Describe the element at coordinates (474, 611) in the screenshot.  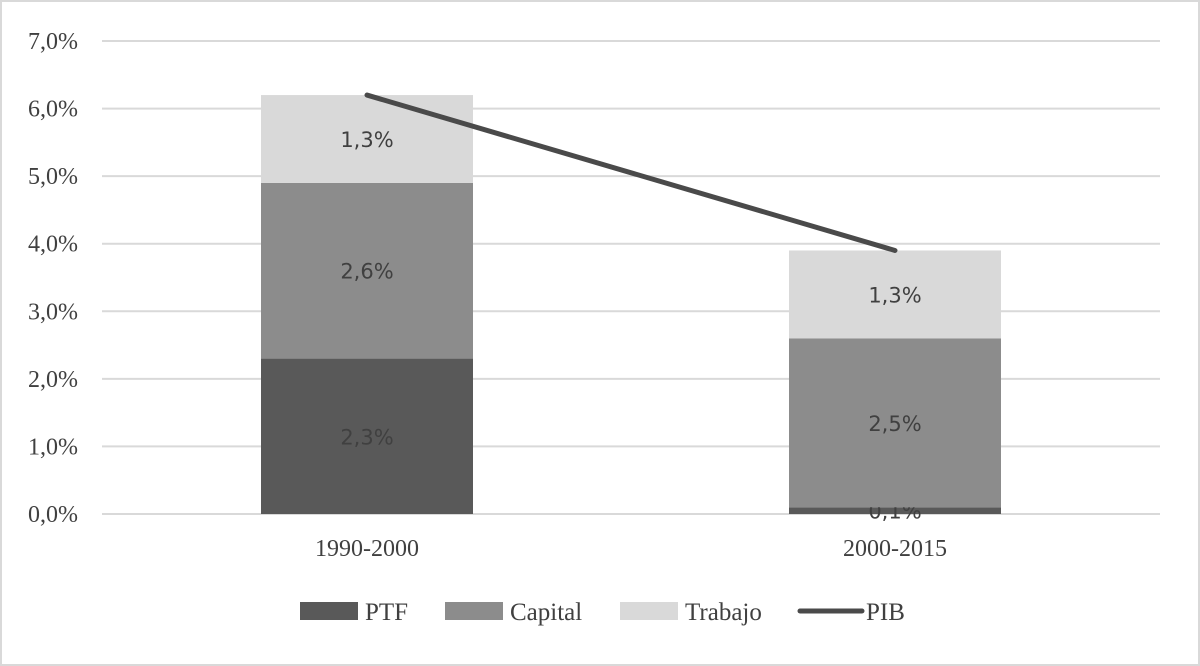
I see `legend-swatch-capital` at that location.